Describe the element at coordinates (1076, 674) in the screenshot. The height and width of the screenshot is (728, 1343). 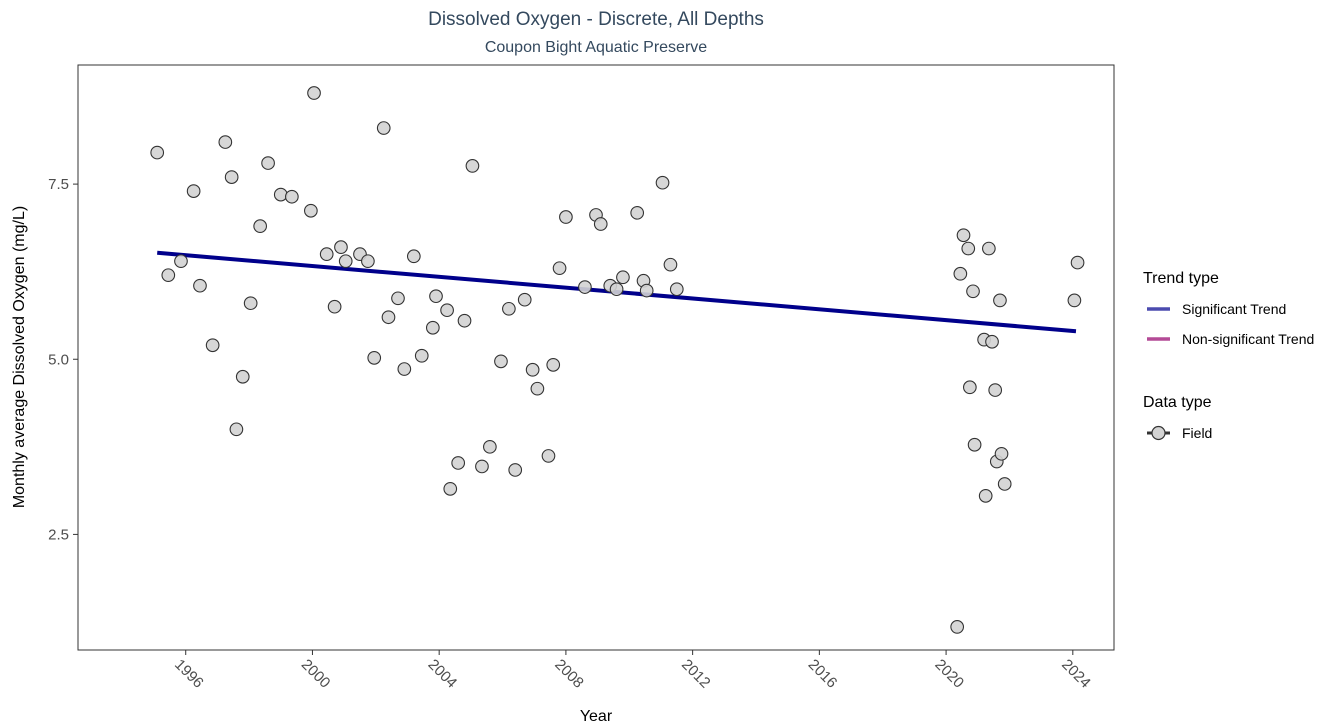
I see `x-tick-label: 2024` at that location.